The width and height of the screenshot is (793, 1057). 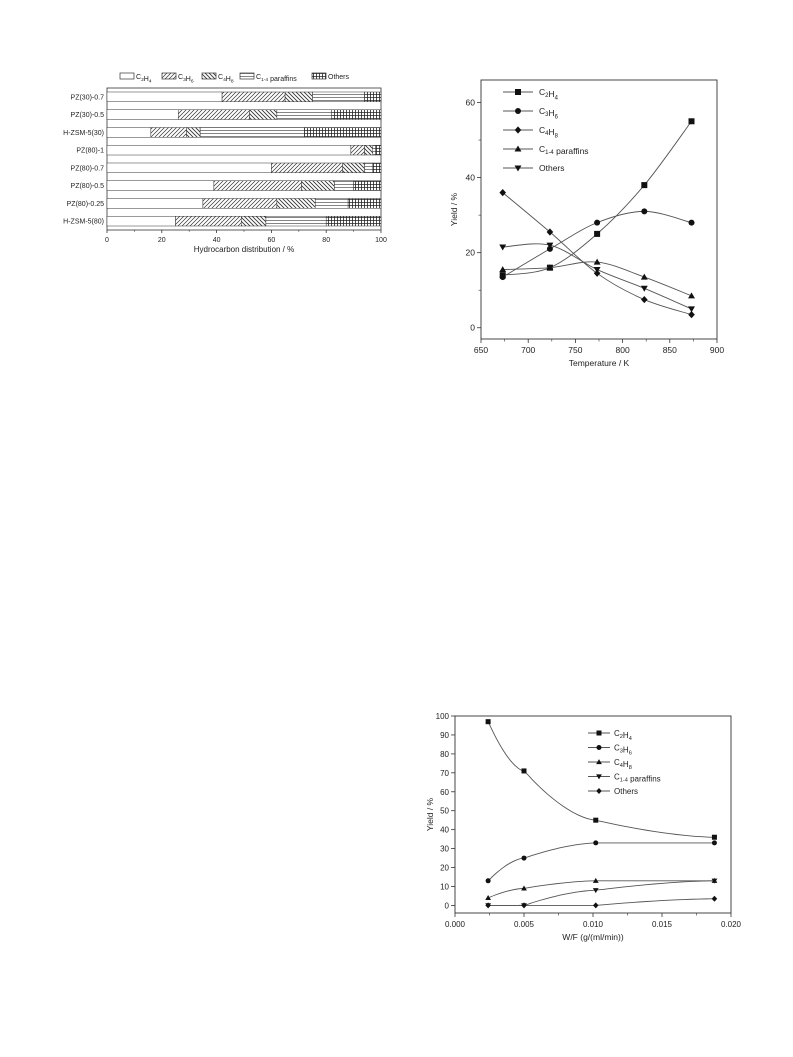 I want to click on fit-curve, so click(x=601, y=862).